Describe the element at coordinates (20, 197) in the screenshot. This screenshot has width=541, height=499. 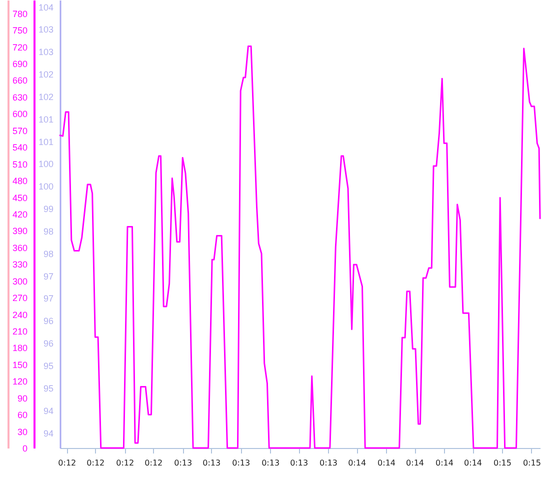
I see `y-tick-label: 450` at that location.